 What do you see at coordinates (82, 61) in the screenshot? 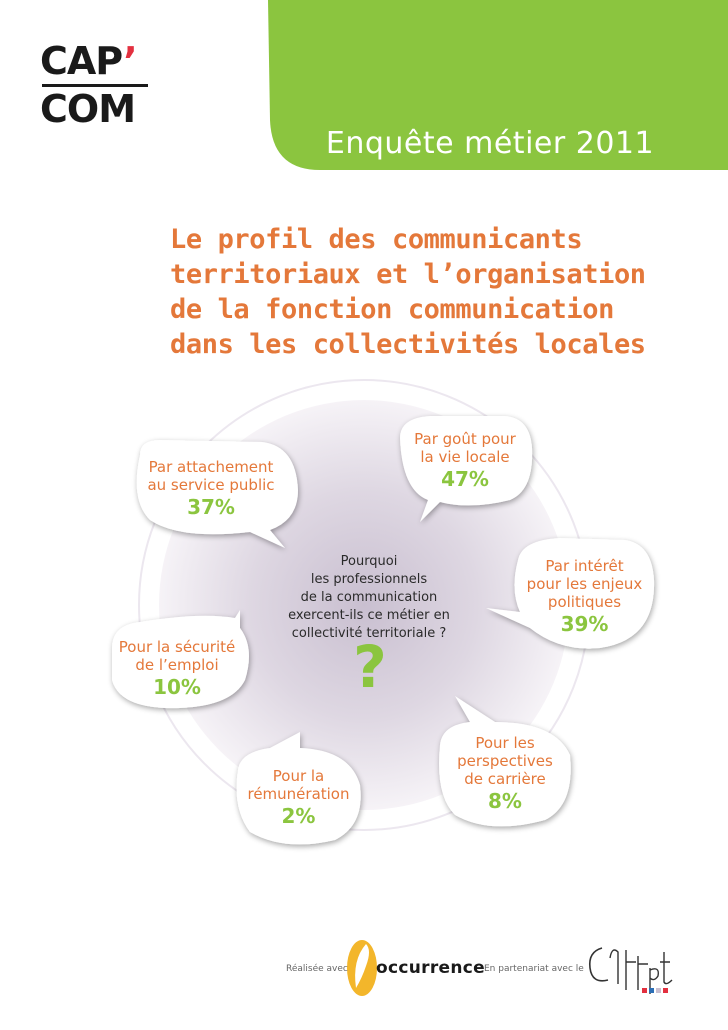
I see `logo-cap-text: CAP` at bounding box center [82, 61].